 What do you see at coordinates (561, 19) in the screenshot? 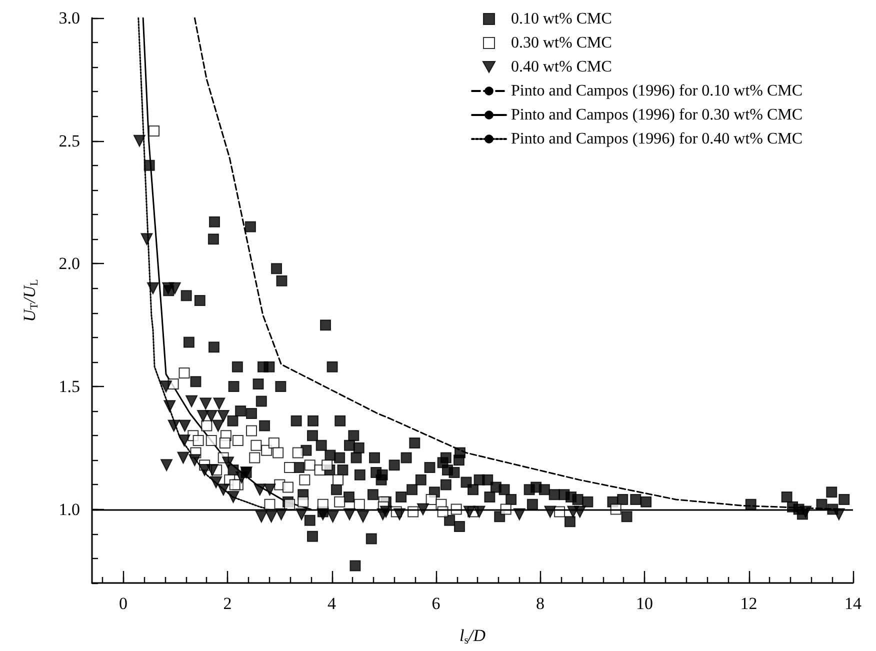
I see `legend-label: 0.10 wt% CMC` at bounding box center [561, 19].